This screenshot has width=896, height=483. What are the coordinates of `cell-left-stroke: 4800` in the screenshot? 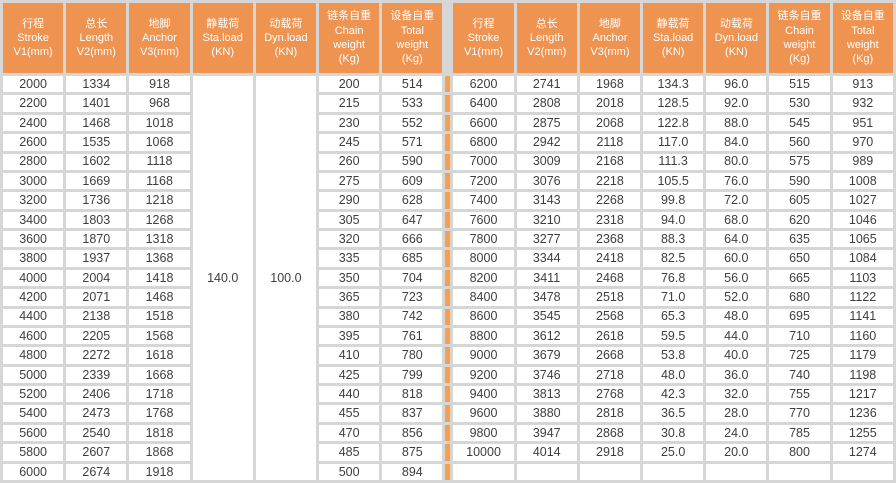 It's located at (33, 355).